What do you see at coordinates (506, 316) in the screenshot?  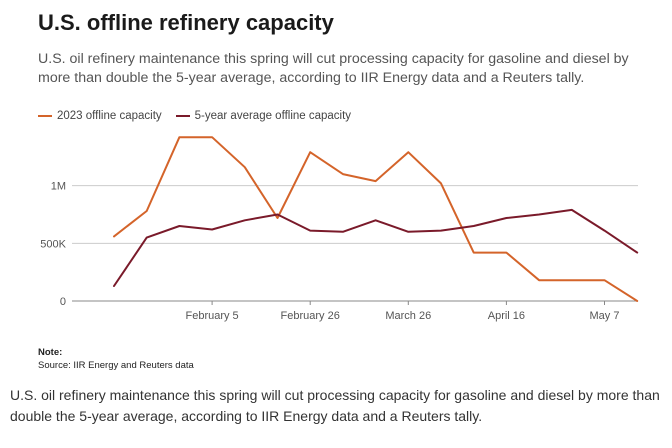 I see `x-tick-label: April 16` at bounding box center [506, 316].